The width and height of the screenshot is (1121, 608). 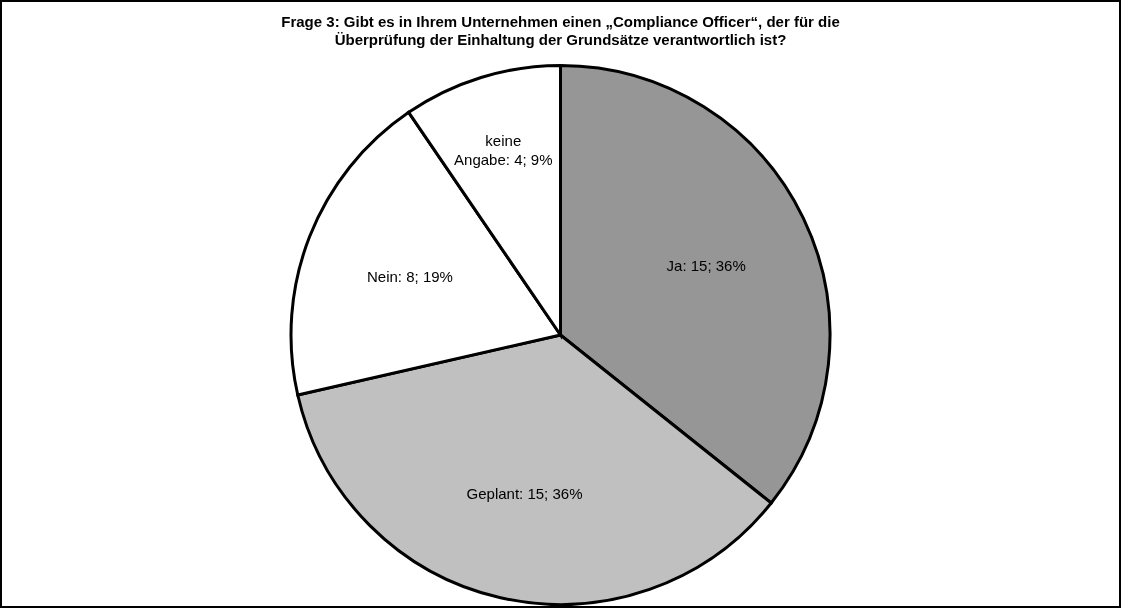 I want to click on slice-label: Ja: 15; 36%, so click(x=706, y=265).